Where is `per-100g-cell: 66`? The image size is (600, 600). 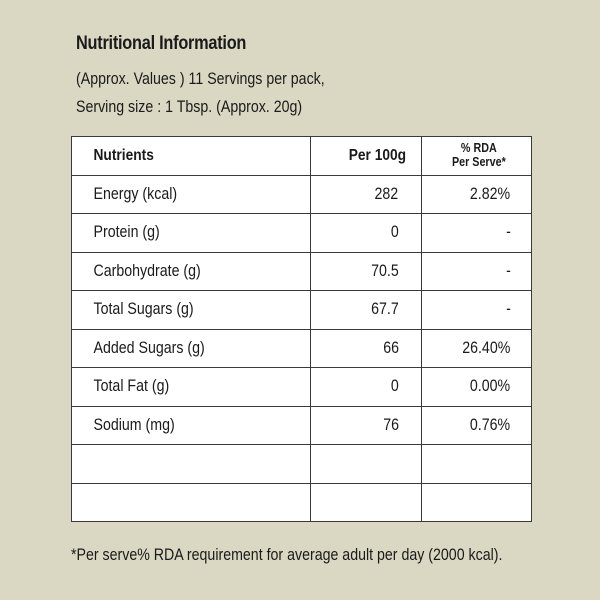
per-100g-cell: 66 is located at coordinates (366, 348).